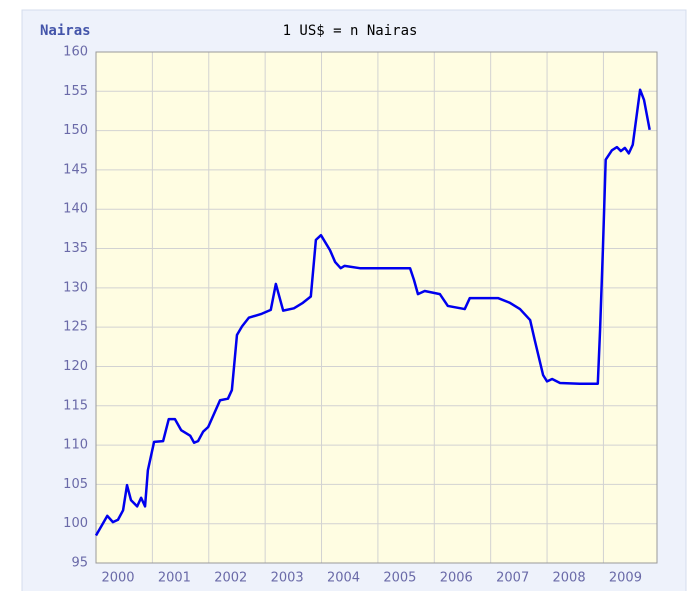  What do you see at coordinates (75, 169) in the screenshot?
I see `y-tick-label: 145` at bounding box center [75, 169].